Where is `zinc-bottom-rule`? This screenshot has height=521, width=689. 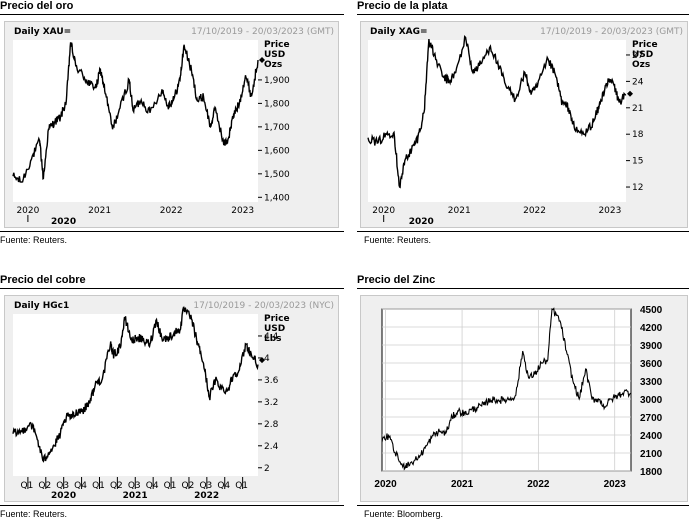 zinc-bottom-rule is located at coordinates (523, 505).